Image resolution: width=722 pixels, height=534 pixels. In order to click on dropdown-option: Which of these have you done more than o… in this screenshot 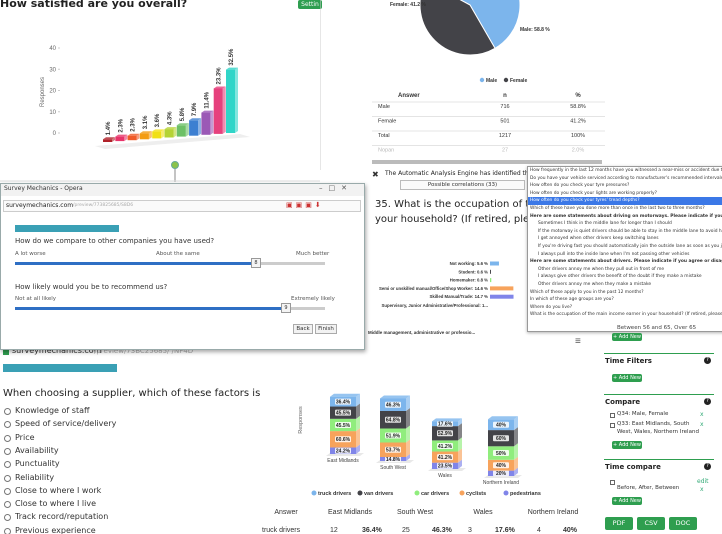, I will do `click(617, 208)`.